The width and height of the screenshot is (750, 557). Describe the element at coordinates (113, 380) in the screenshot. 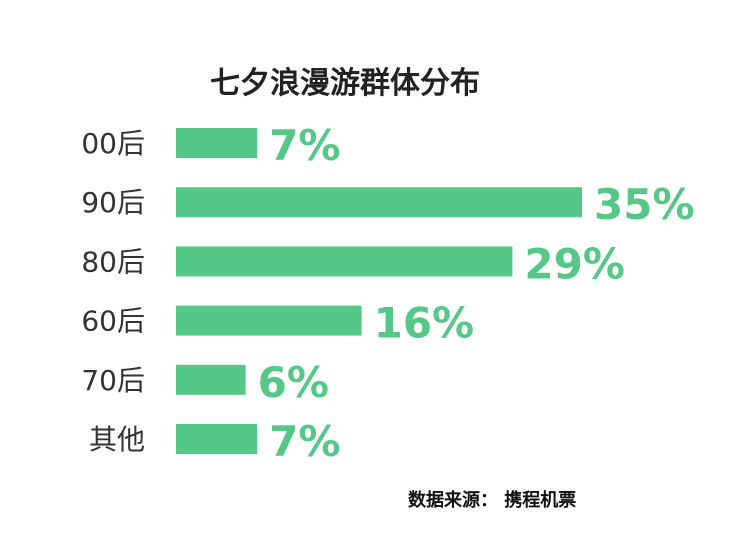

I see `category-label: 70后` at that location.